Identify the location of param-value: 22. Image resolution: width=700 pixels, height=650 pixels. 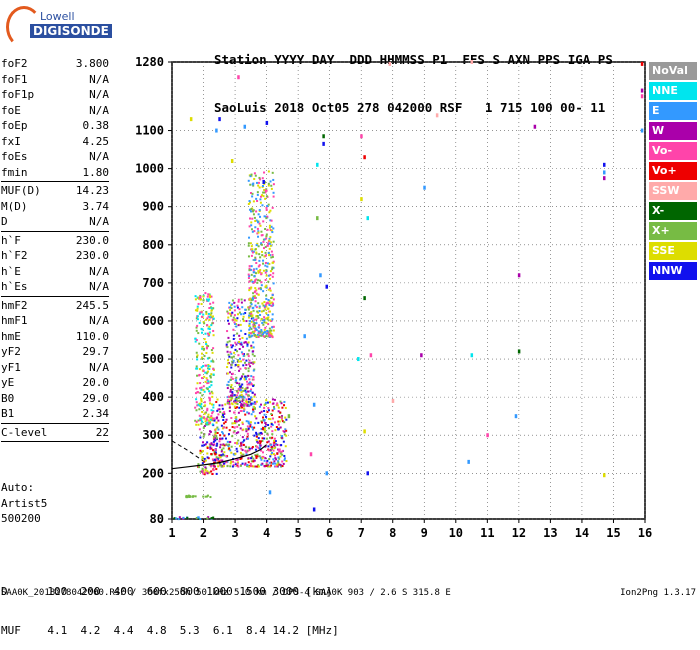
(102, 432).